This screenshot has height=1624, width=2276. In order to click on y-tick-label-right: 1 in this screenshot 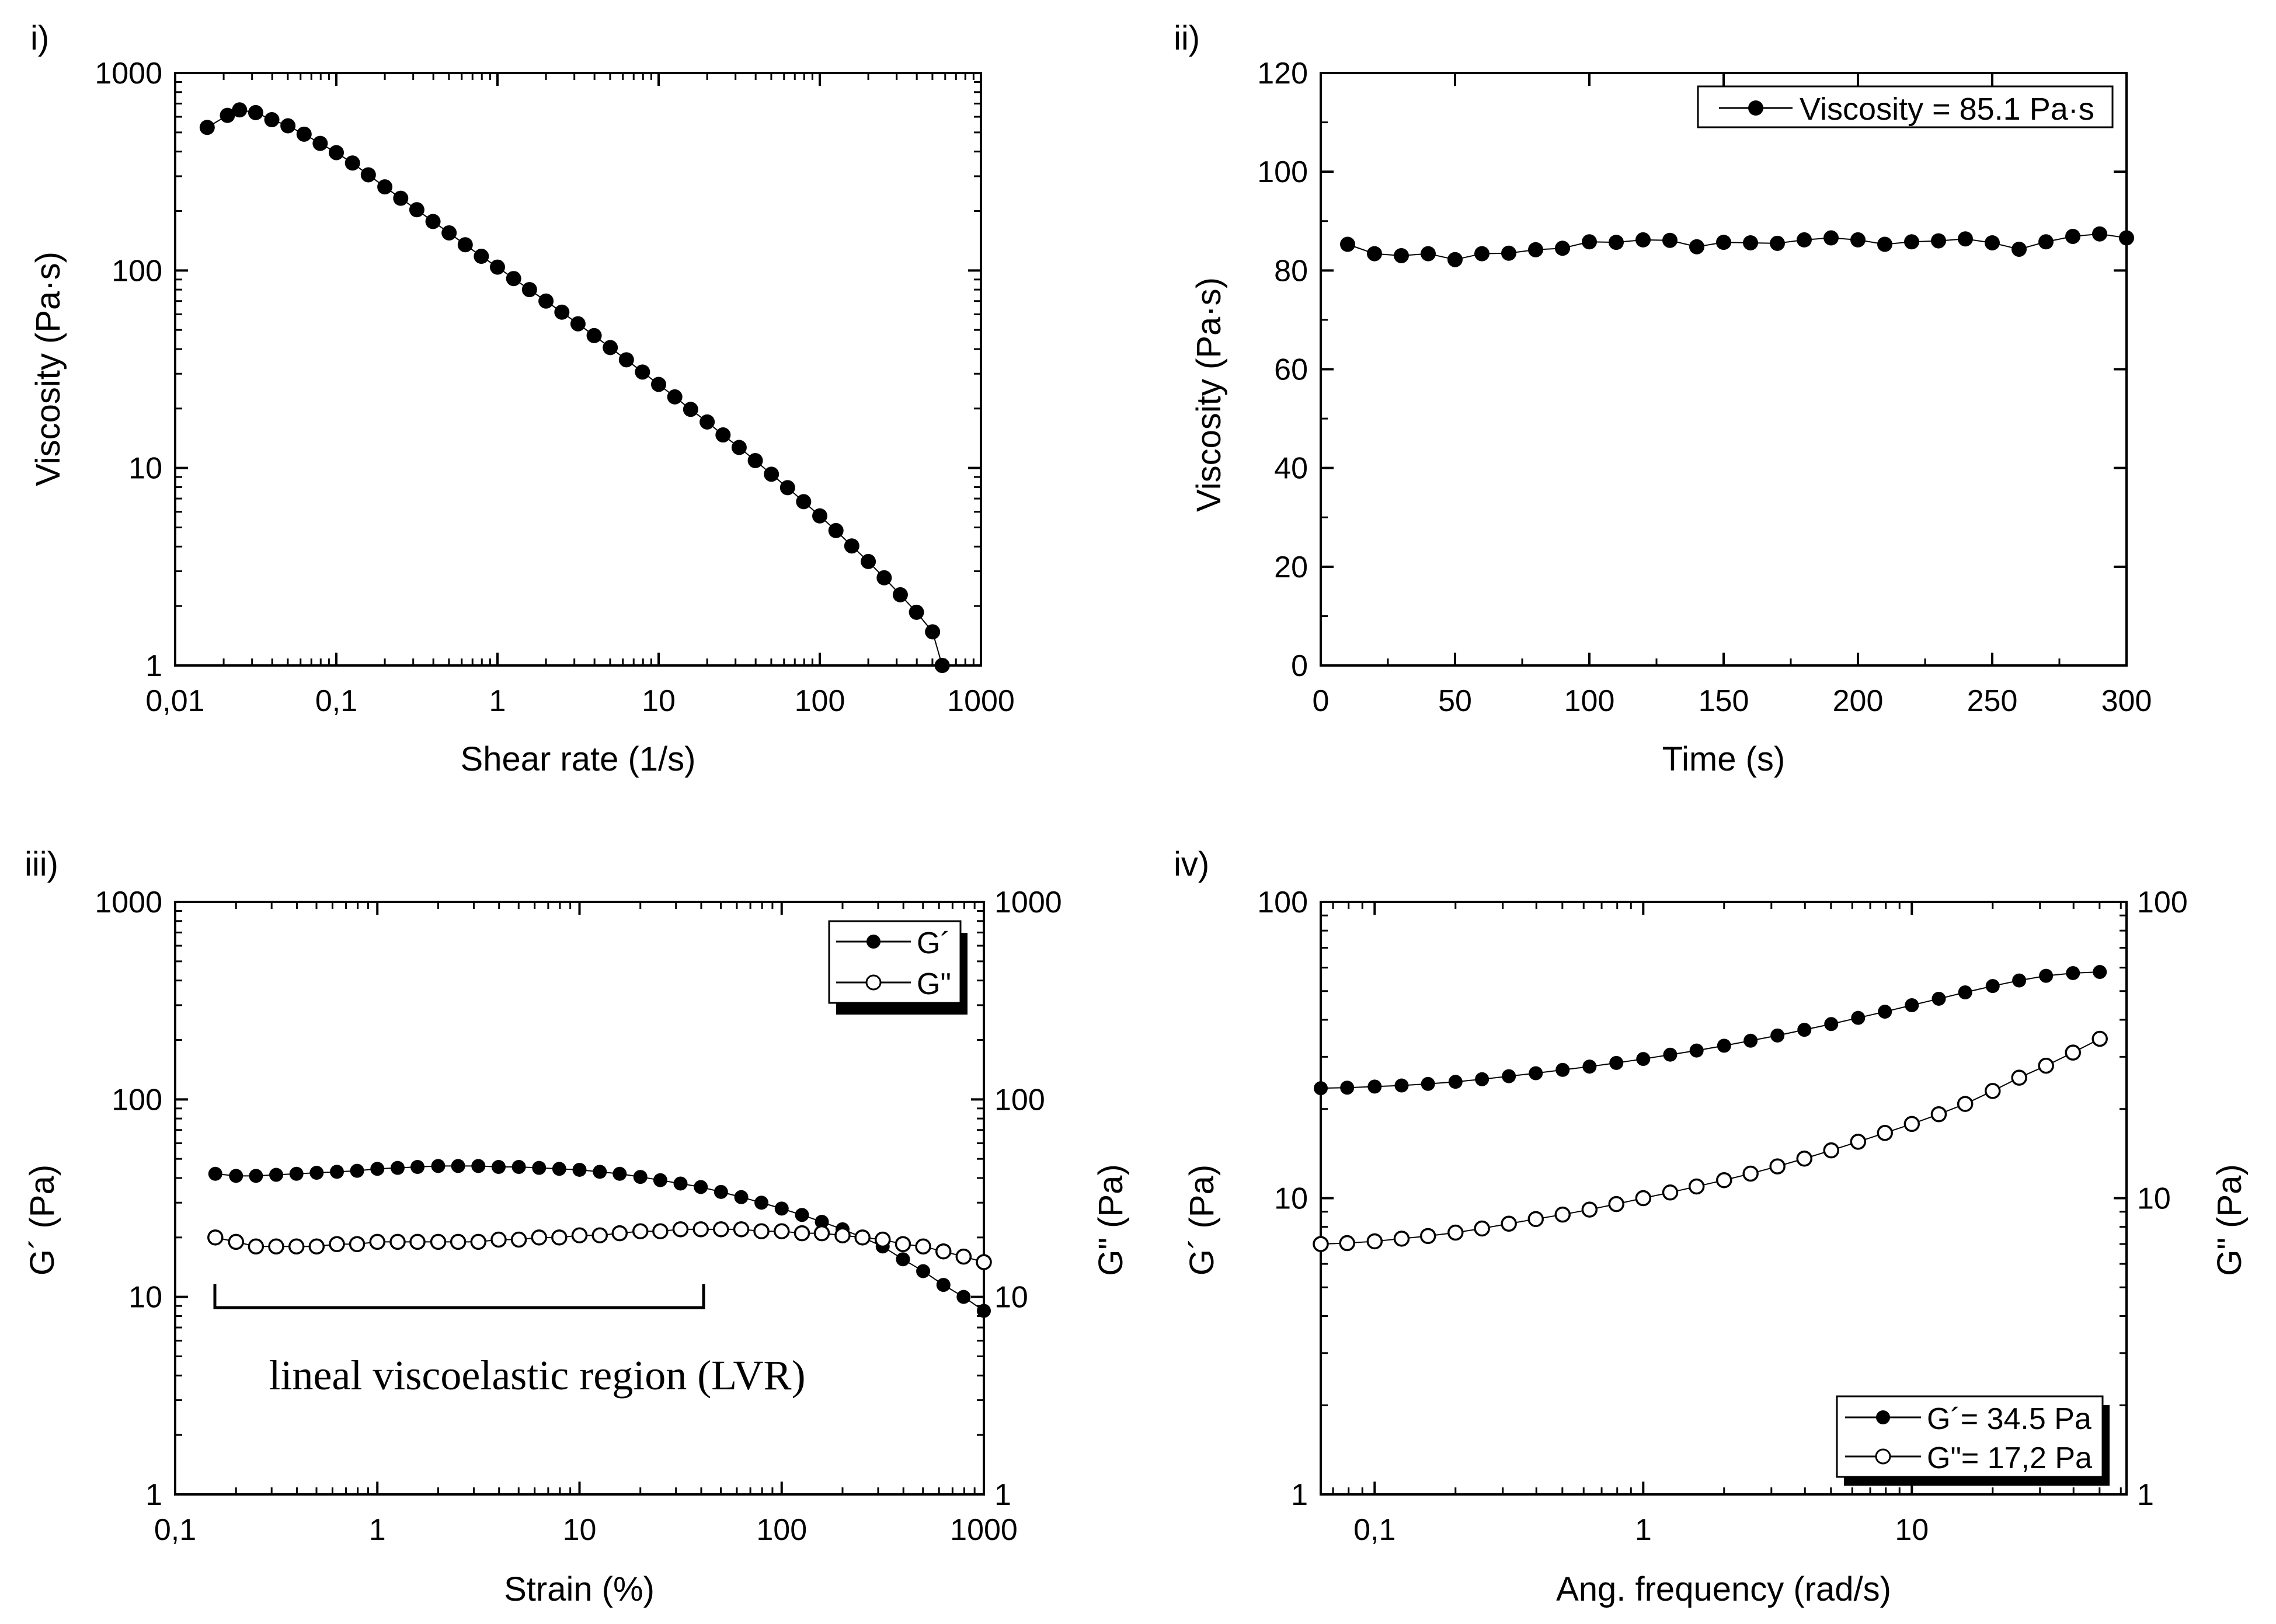, I will do `click(1002, 1495)`.